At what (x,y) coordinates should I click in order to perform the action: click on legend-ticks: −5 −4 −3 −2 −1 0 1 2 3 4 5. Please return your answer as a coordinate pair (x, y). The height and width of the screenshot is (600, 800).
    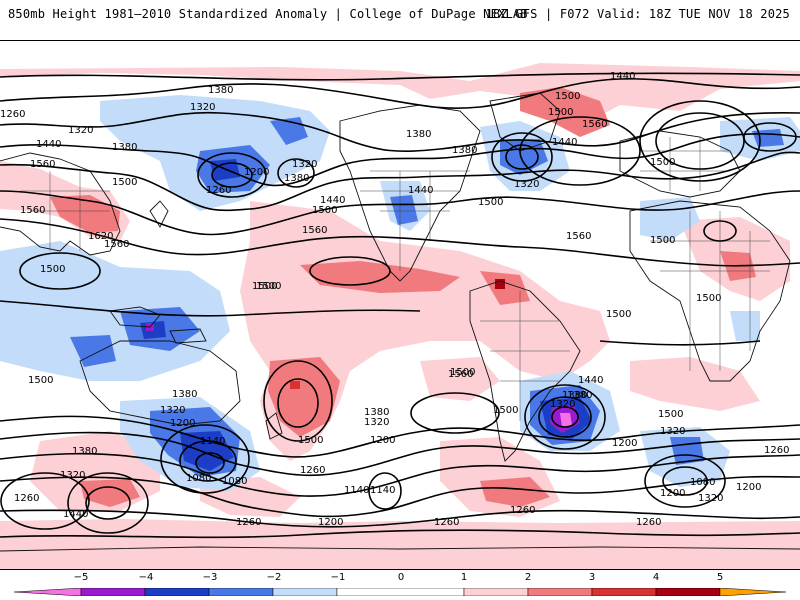
    Looking at the image, I should click on (400, 578).